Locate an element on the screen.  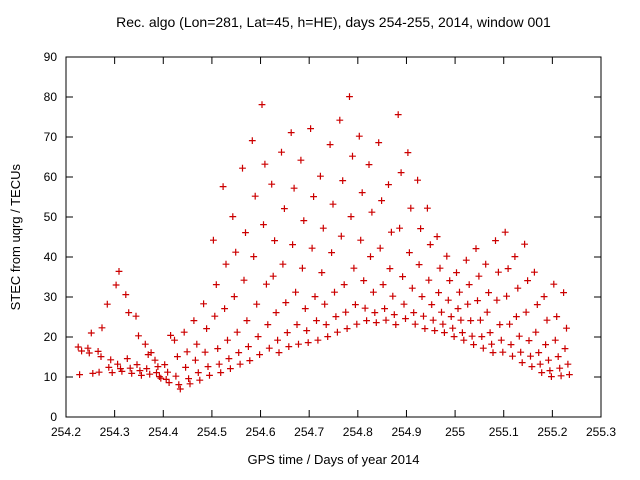
y-tick-label: 40 is located at coordinates (51, 257).